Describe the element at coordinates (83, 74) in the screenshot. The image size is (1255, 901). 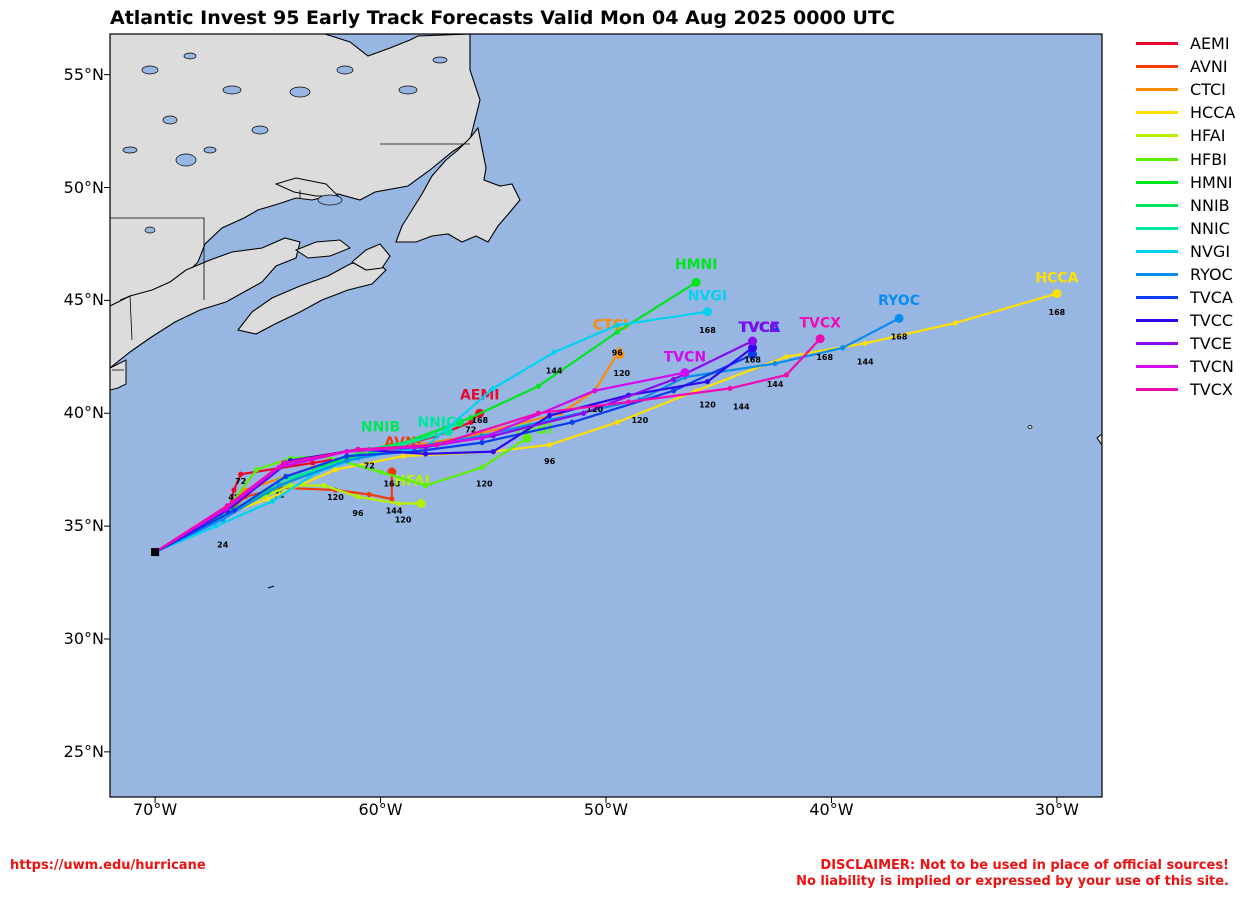
I see `lat-tick-label: 55°N` at that location.